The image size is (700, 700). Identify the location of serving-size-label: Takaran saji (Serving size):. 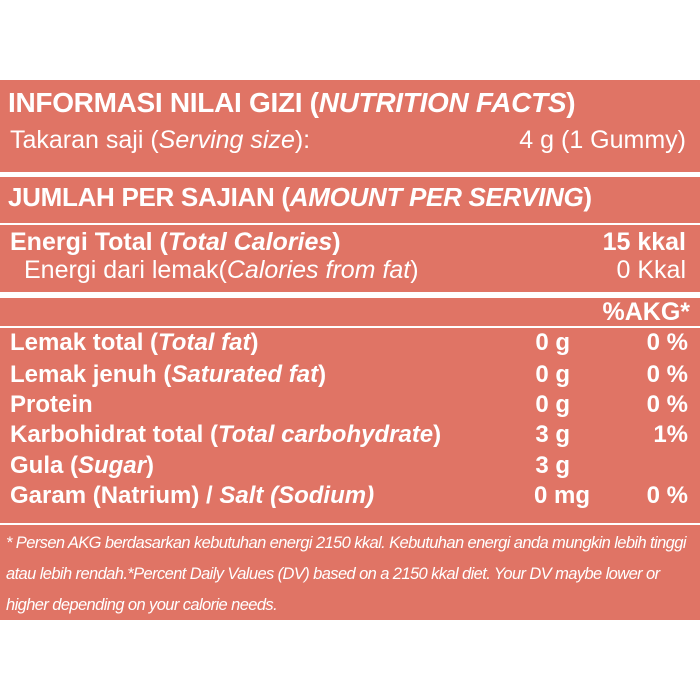
(160, 140).